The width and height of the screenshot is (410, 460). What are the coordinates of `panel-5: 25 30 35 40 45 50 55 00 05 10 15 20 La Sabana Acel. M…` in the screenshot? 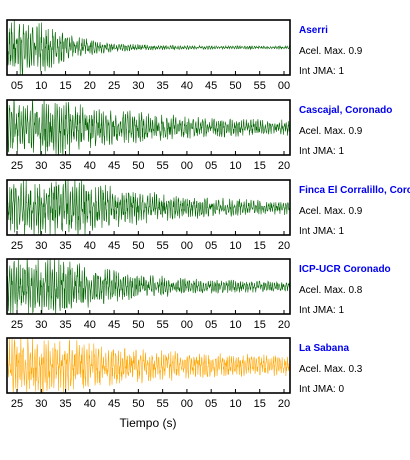 It's located at (184, 373).